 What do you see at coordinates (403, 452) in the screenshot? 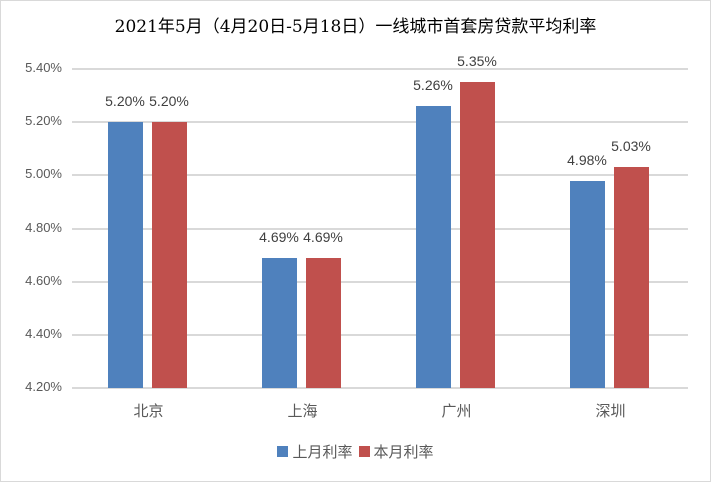
I see `legend-label: 本月利率` at bounding box center [403, 452].